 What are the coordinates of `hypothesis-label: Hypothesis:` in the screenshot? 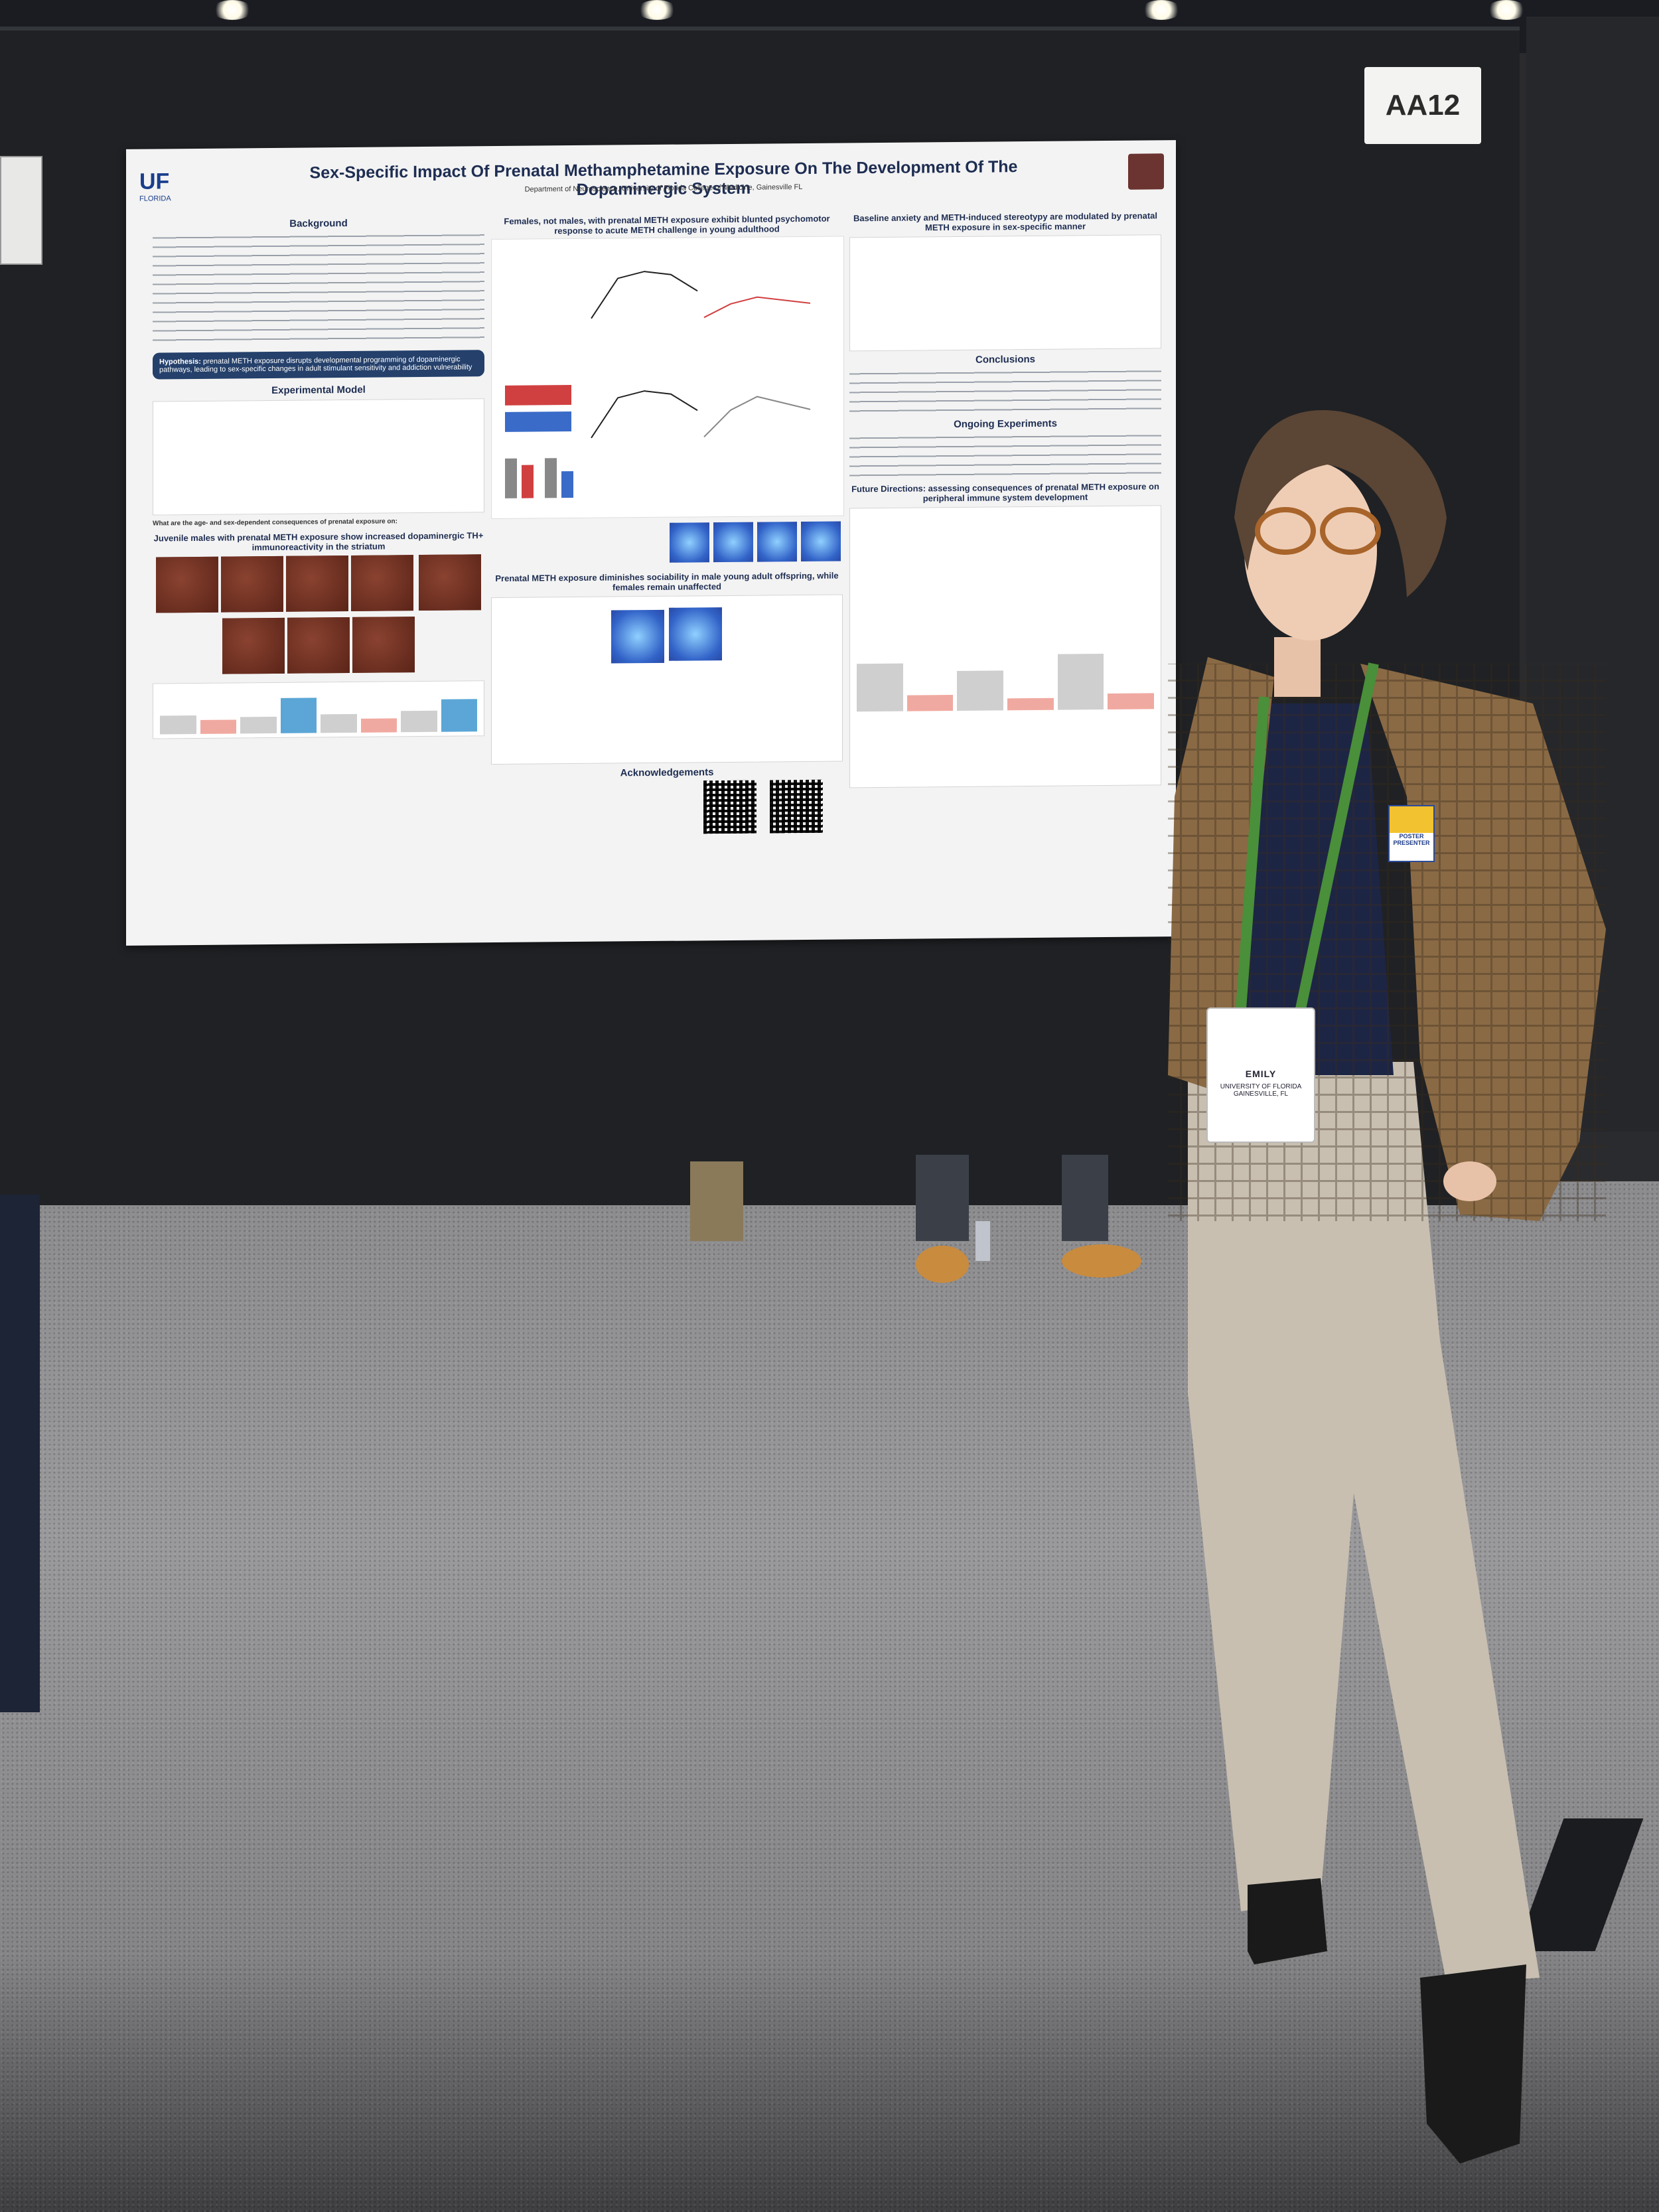 It's located at (180, 362).